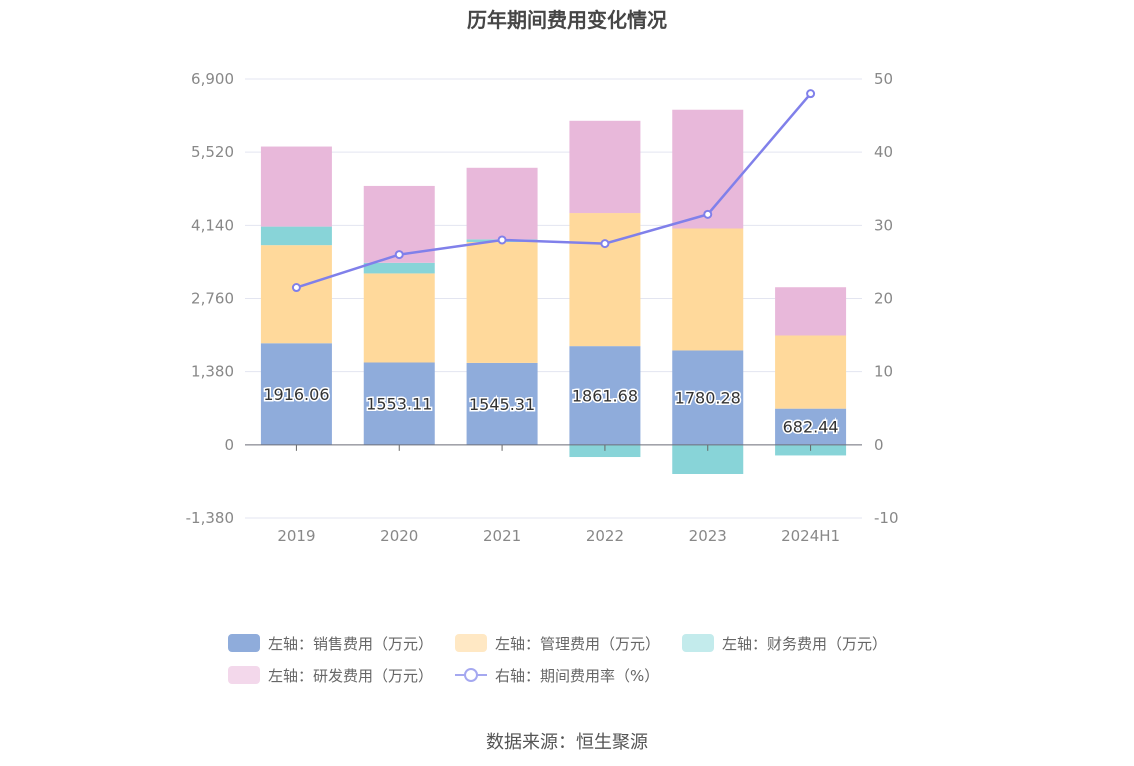 This screenshot has height=766, width=1134. I want to click on legend-swatch-finance, so click(698, 643).